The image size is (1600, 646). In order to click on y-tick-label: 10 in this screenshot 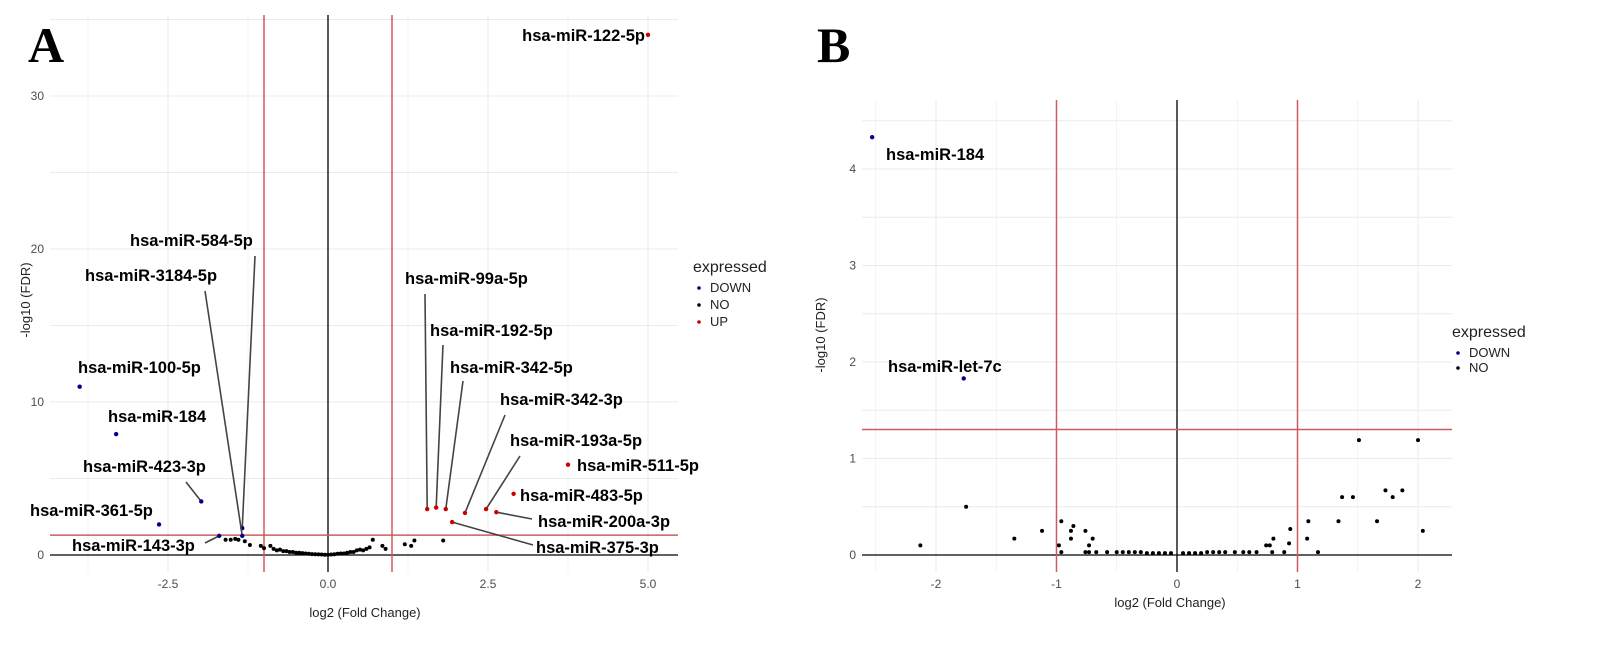, I will do `click(38, 402)`.